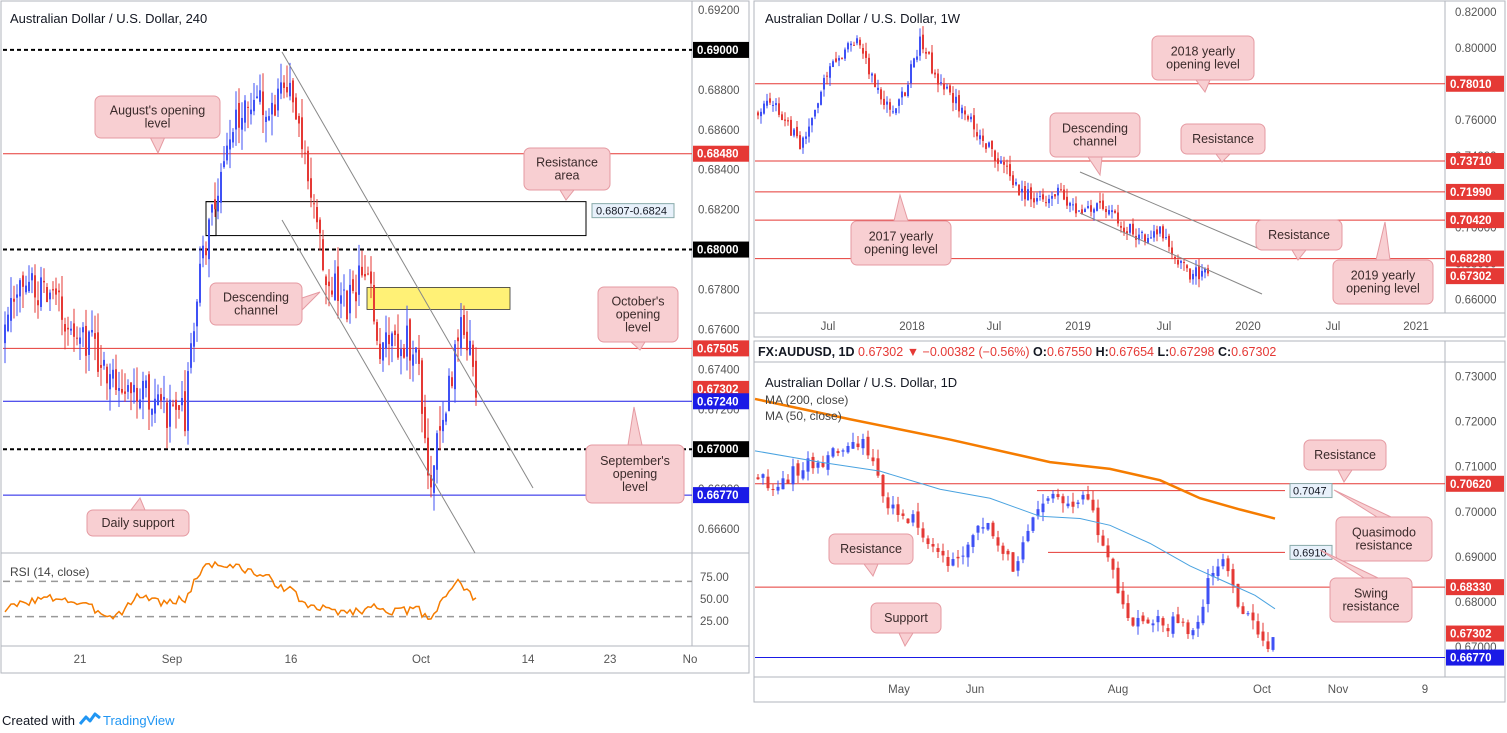  I want to click on footer-created-with: Created with, so click(38, 720).